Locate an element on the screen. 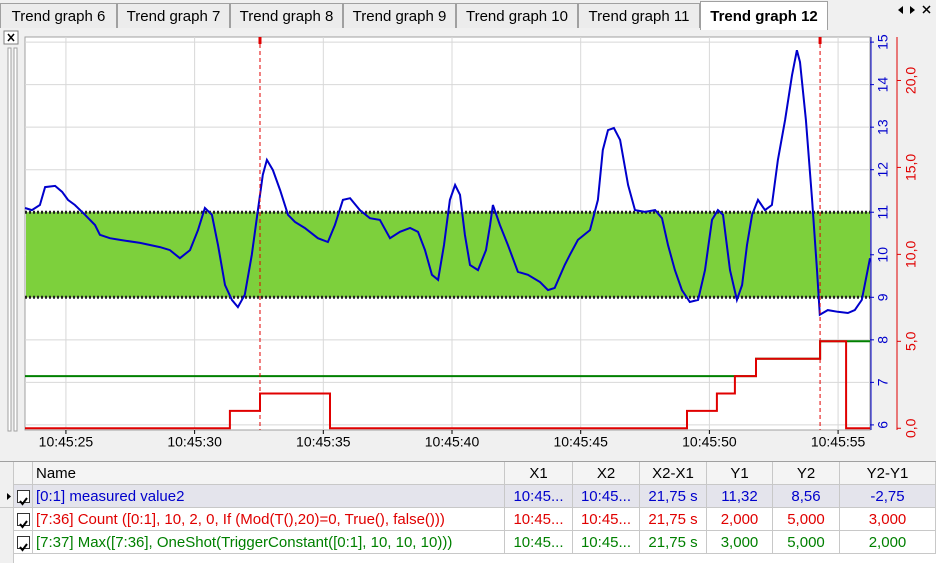 The image size is (936, 563). tab-scroll-left is located at coordinates (900, 10).